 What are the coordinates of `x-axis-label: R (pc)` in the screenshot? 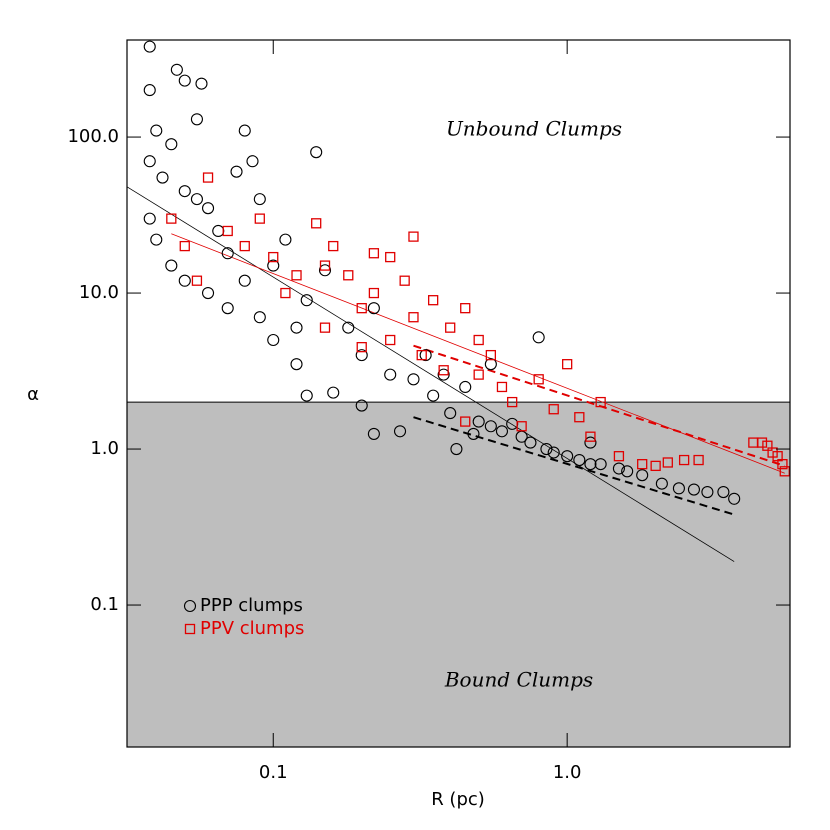 It's located at (458, 799).